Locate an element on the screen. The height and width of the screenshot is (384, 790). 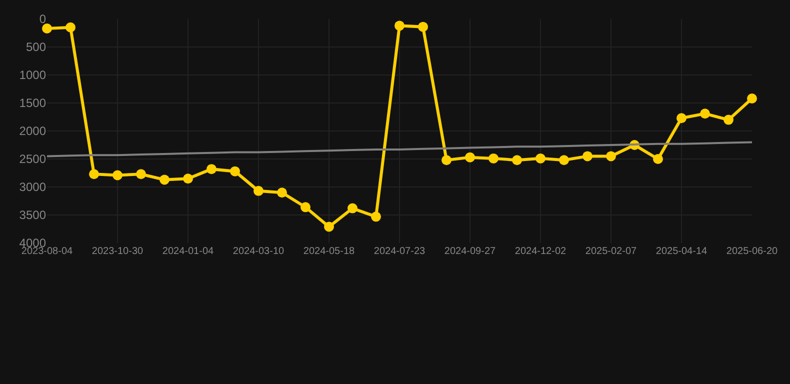
y-tick-label: 0 is located at coordinates (42, 19).